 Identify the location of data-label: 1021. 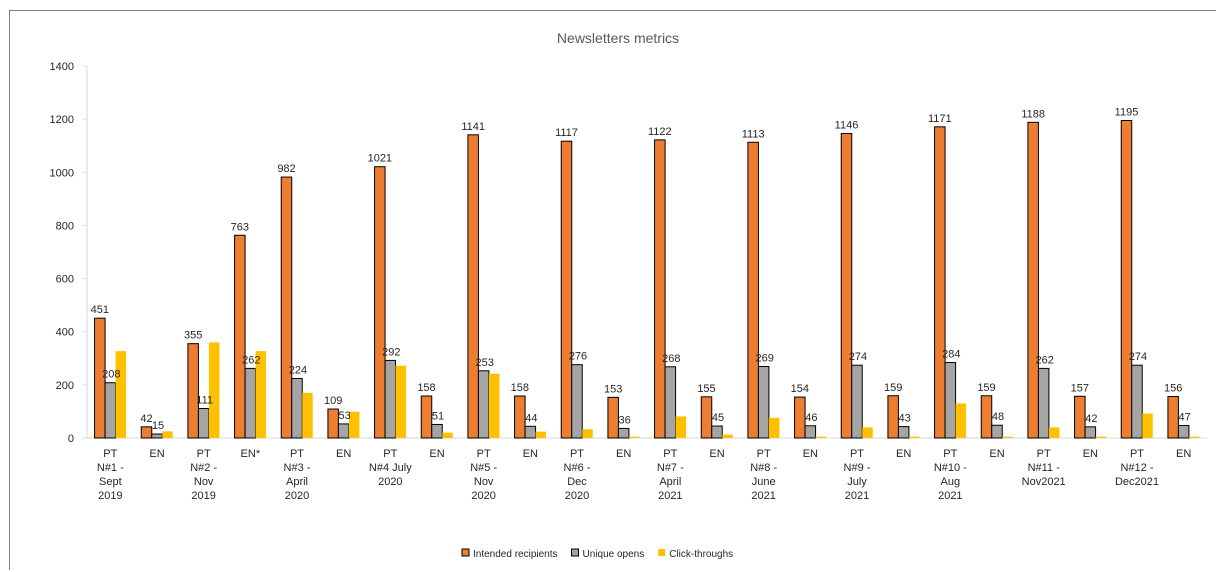
(380, 159).